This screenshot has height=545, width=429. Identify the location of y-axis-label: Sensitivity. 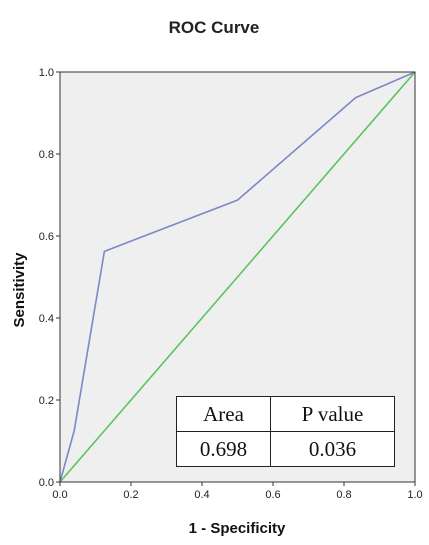
(19, 290).